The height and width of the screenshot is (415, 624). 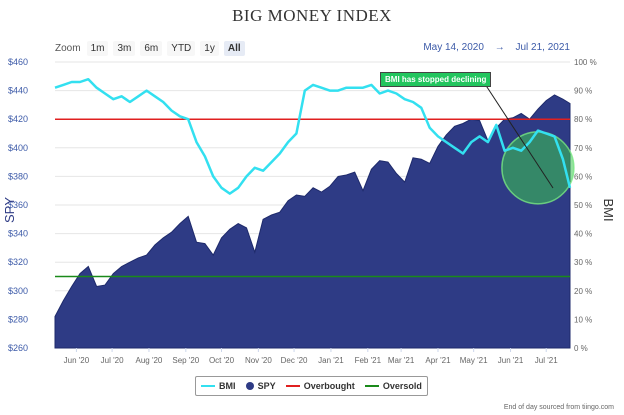 What do you see at coordinates (112, 360) in the screenshot?
I see `x-tick-label: Jul '20` at bounding box center [112, 360].